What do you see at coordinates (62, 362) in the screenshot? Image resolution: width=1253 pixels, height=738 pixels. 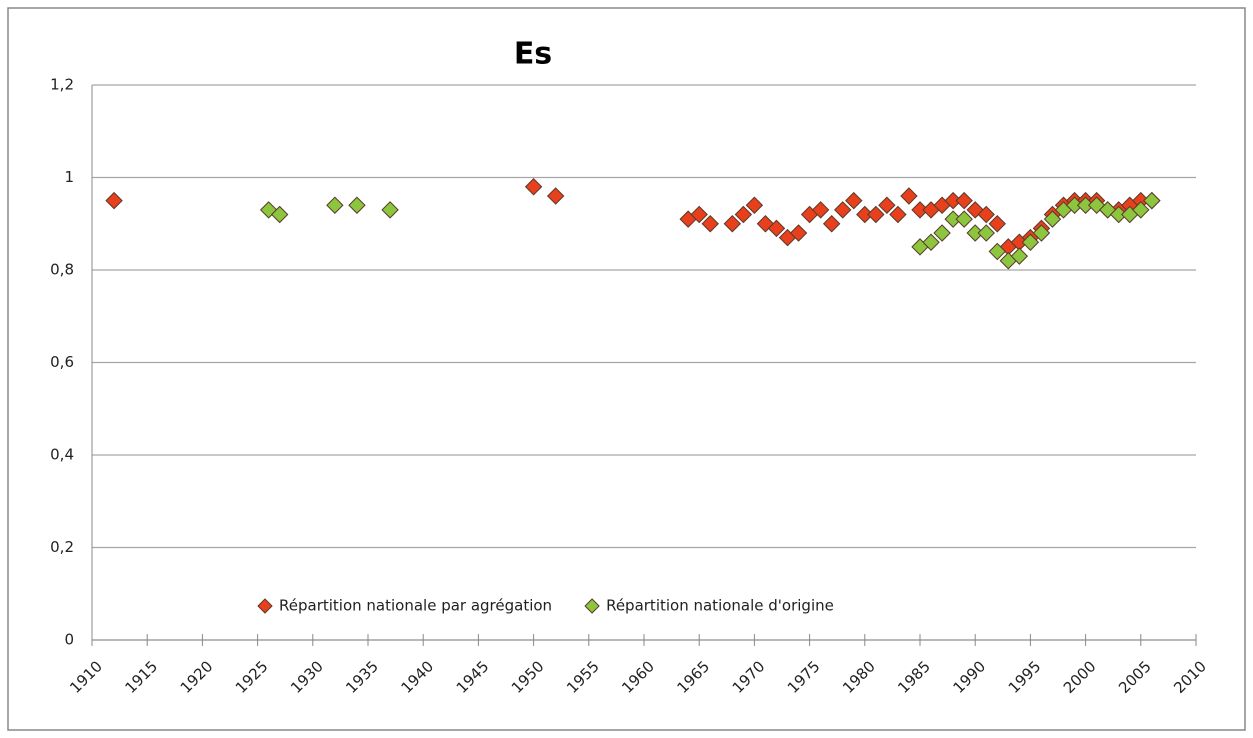 I see `y-tick-label: 0,6` at bounding box center [62, 362].